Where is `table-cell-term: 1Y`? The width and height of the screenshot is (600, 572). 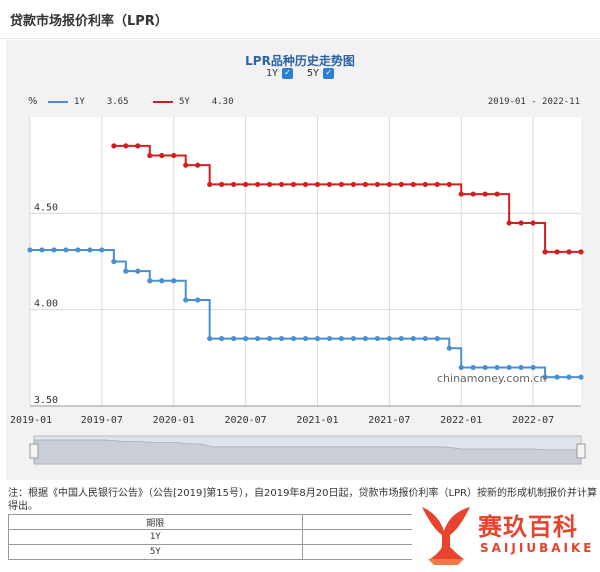
table-cell-term: 1Y is located at coordinates (155, 537).